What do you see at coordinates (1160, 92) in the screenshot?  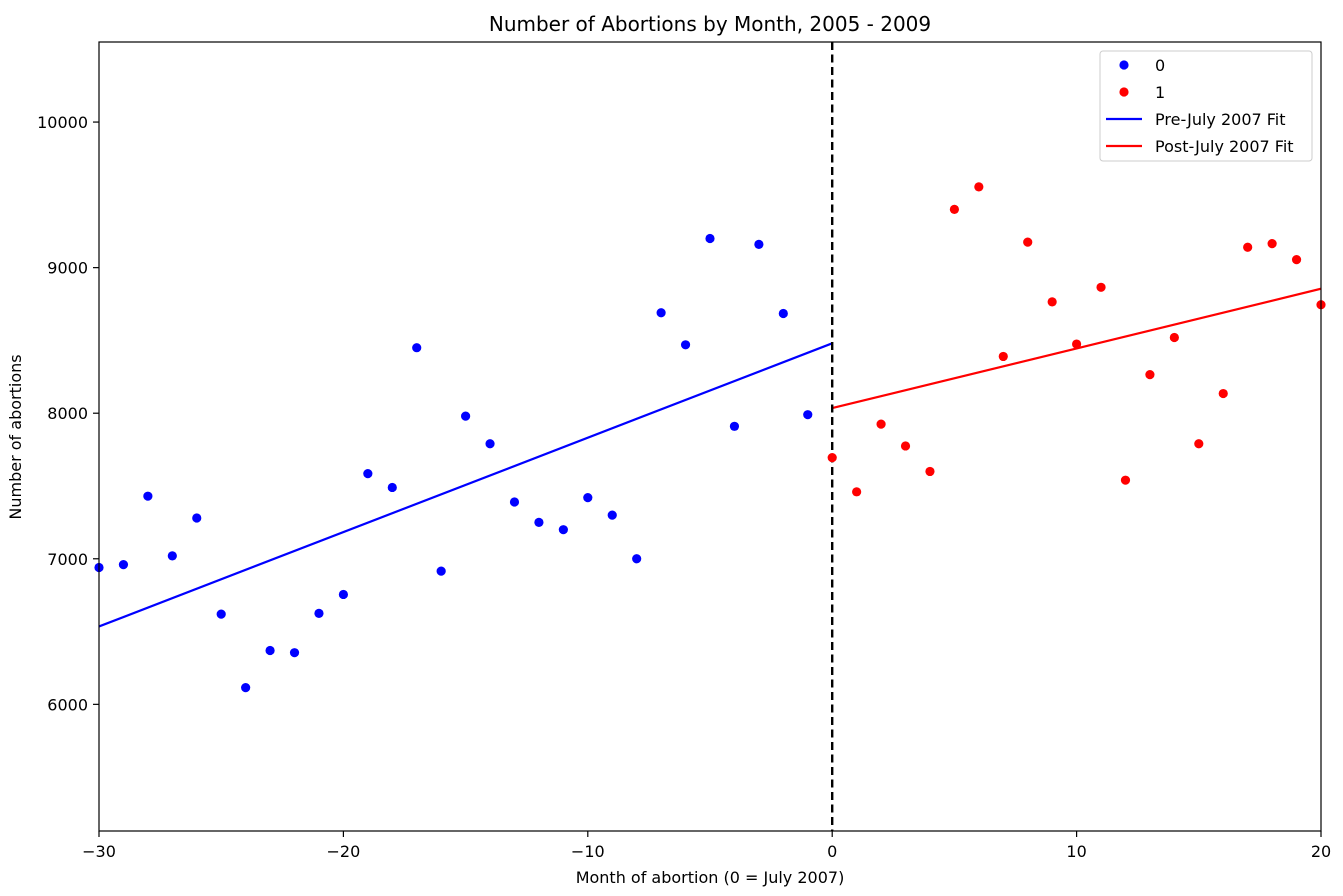 I see `legend-label: 1` at bounding box center [1160, 92].